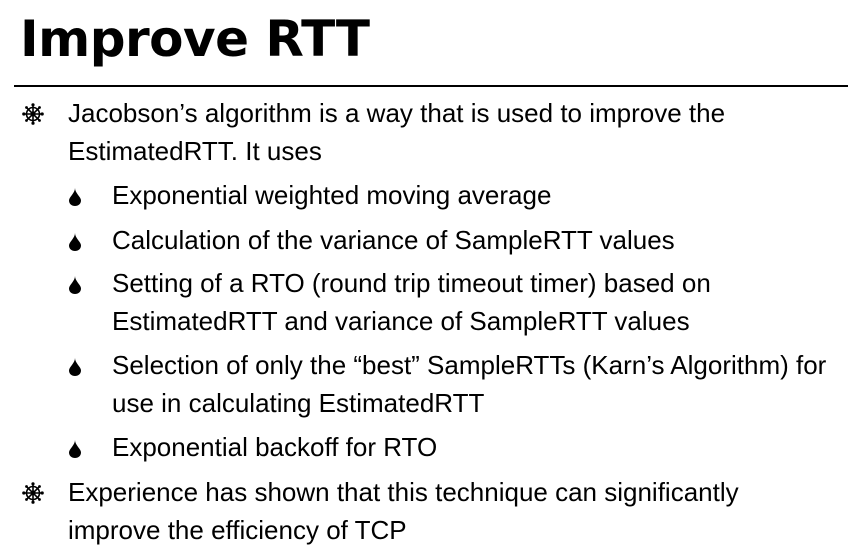  What do you see at coordinates (332, 195) in the screenshot?
I see `bullet-text: Exponential weighted moving average` at bounding box center [332, 195].